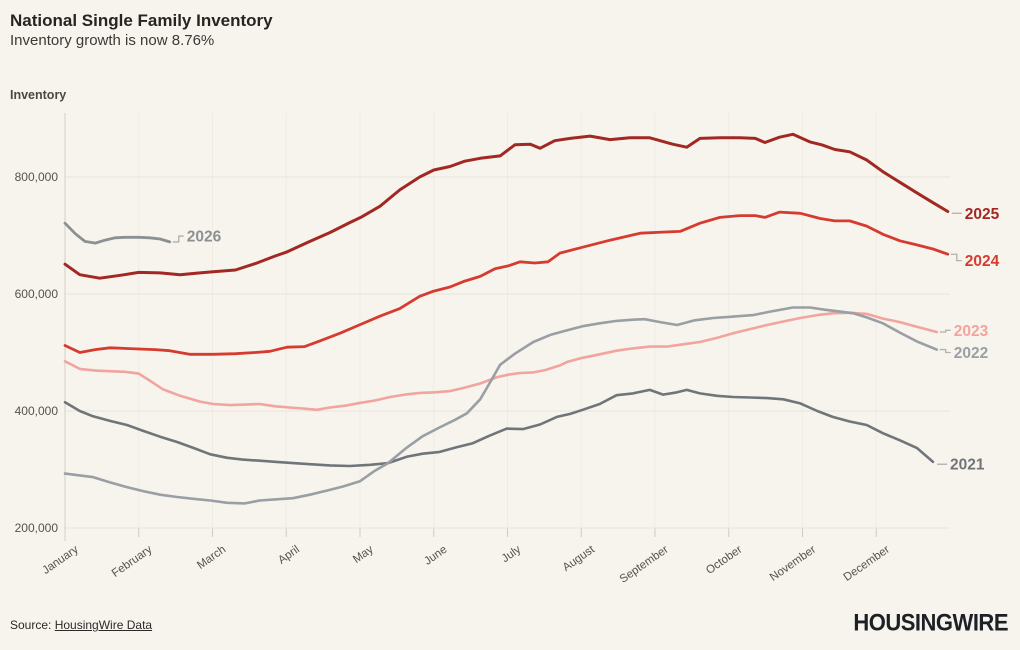 This screenshot has height=650, width=1020. What do you see at coordinates (112, 41) in the screenshot?
I see `page-subtitle: Inventory growth is now 8.76%` at bounding box center [112, 41].